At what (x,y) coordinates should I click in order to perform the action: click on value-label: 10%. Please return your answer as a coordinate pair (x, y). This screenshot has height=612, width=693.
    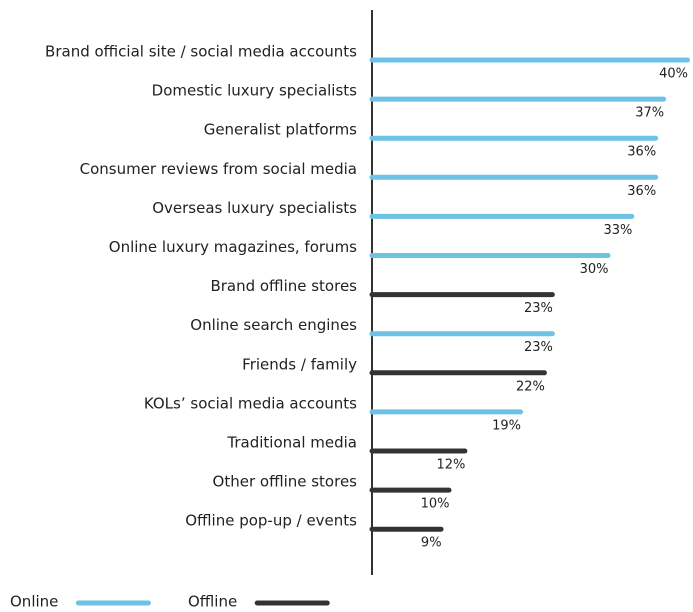
    Looking at the image, I should click on (435, 504).